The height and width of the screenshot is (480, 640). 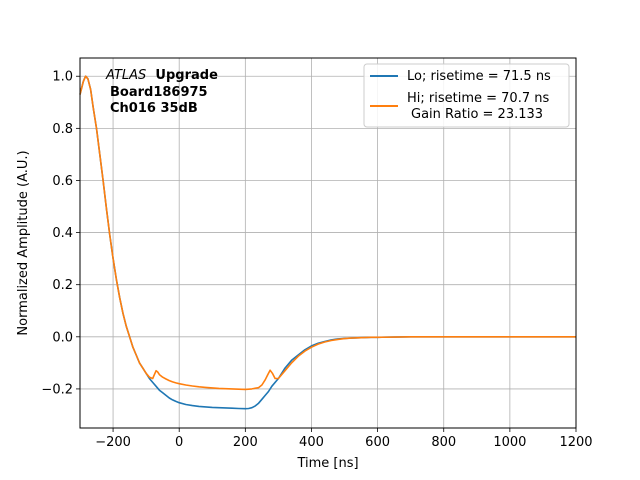 I want to click on x-tick-label: 400, so click(x=311, y=442).